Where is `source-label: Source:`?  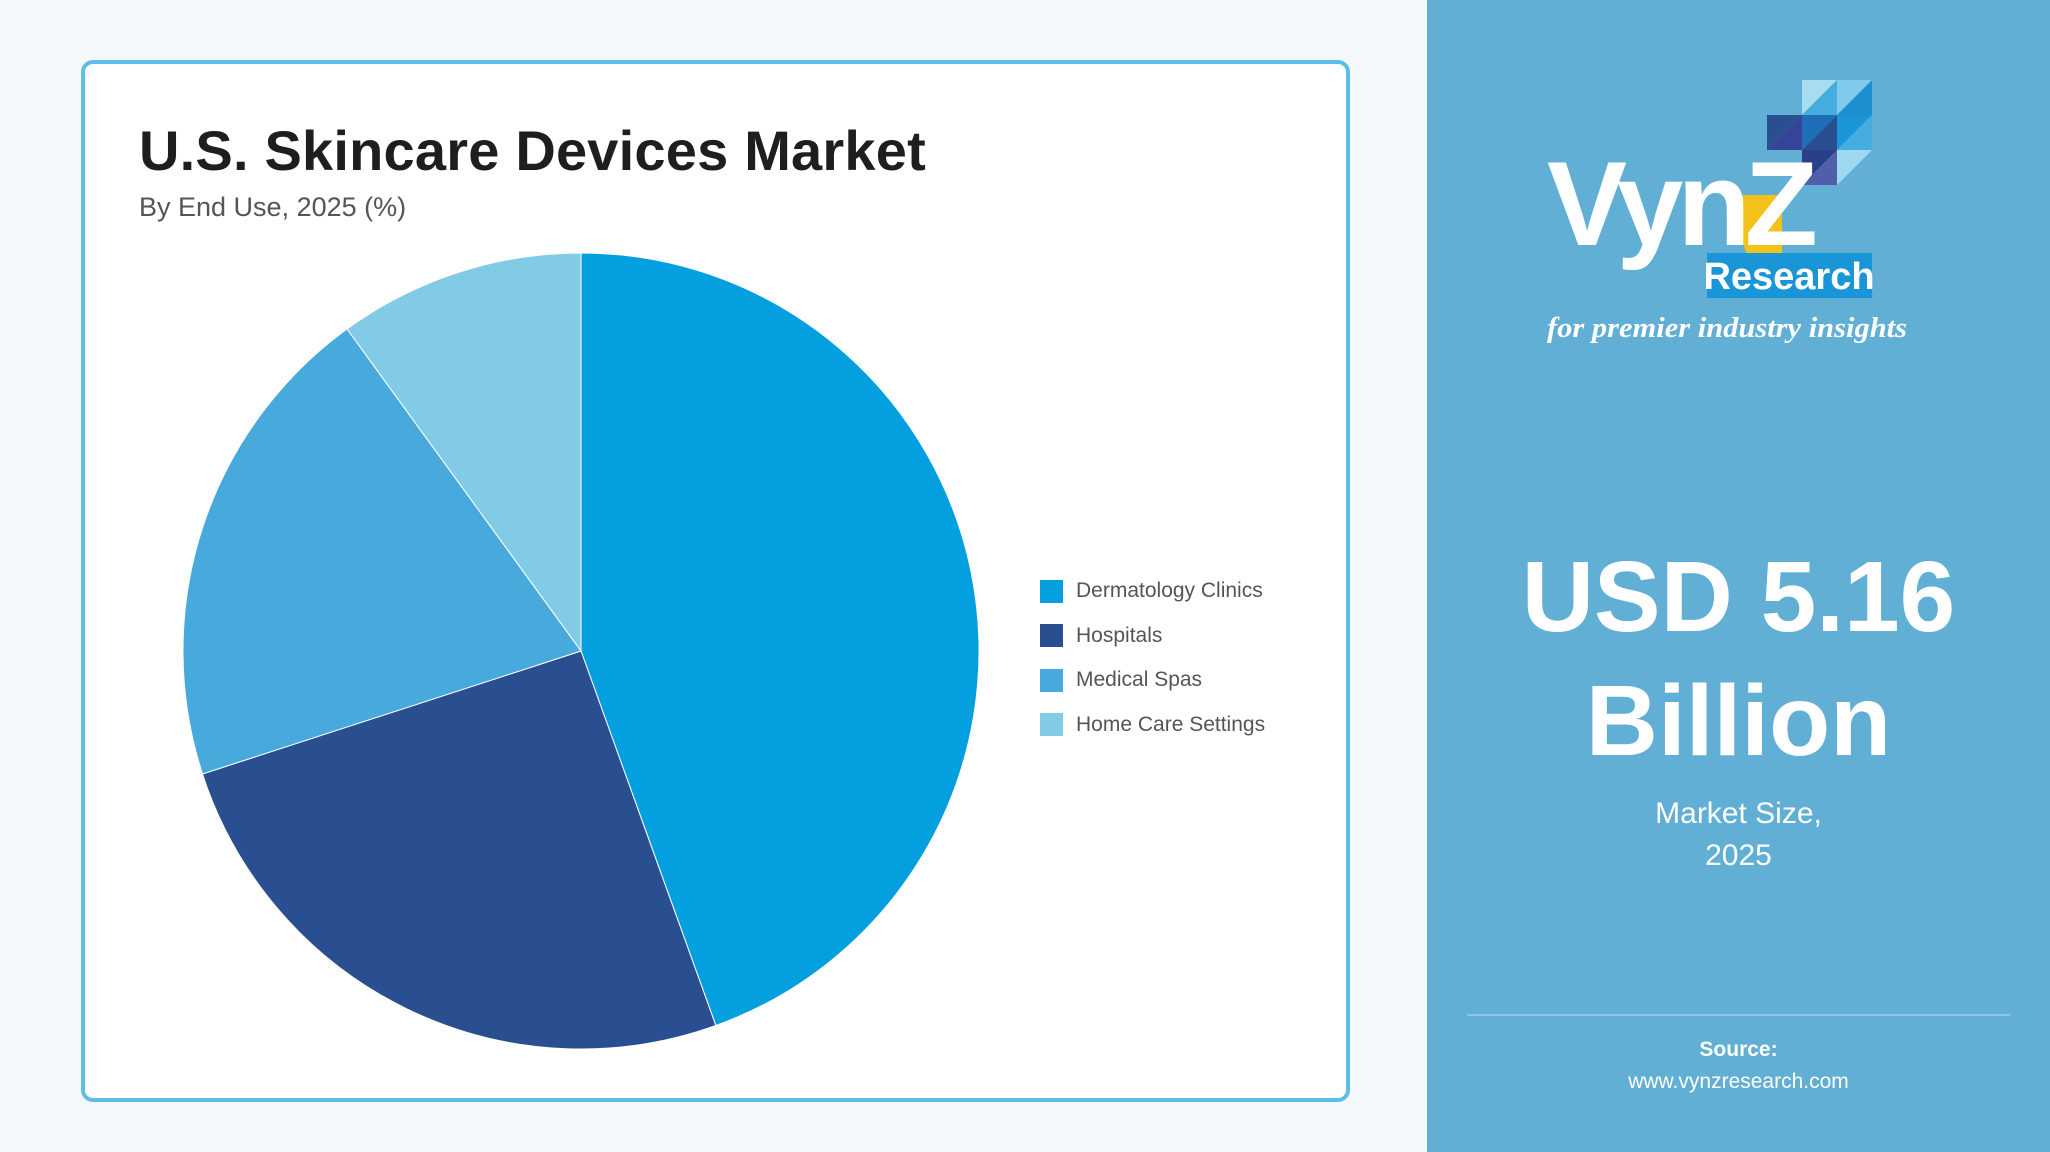 source-label: Source: is located at coordinates (1738, 1049).